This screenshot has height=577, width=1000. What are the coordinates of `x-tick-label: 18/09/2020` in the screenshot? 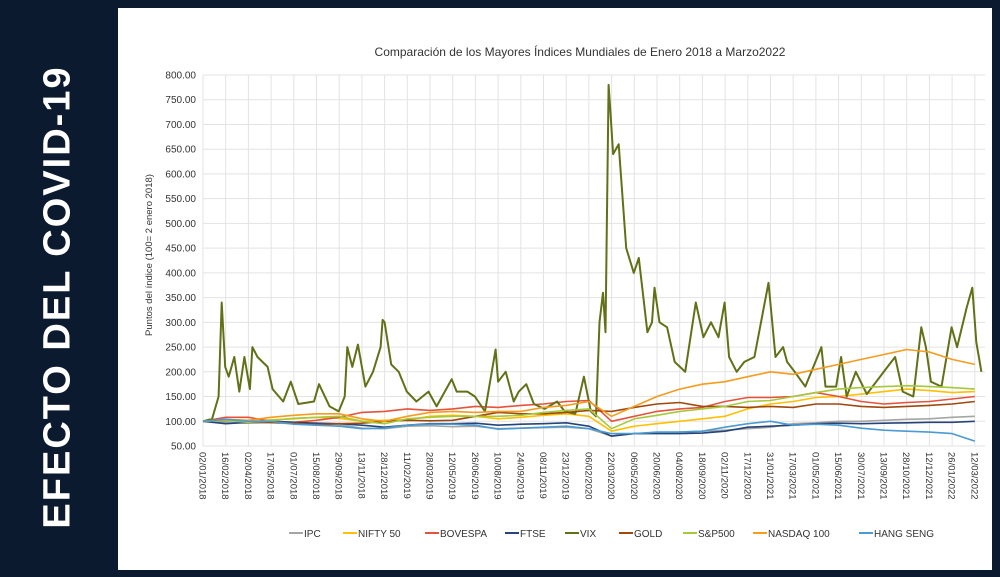 It's located at (701, 476).